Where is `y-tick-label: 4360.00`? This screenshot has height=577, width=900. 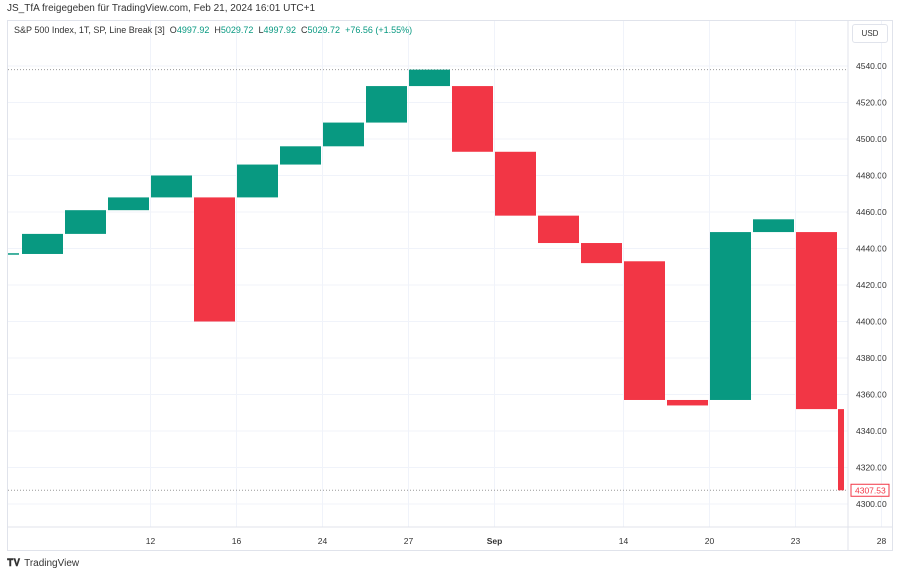
y-tick-label: 4360.00 is located at coordinates (871, 395).